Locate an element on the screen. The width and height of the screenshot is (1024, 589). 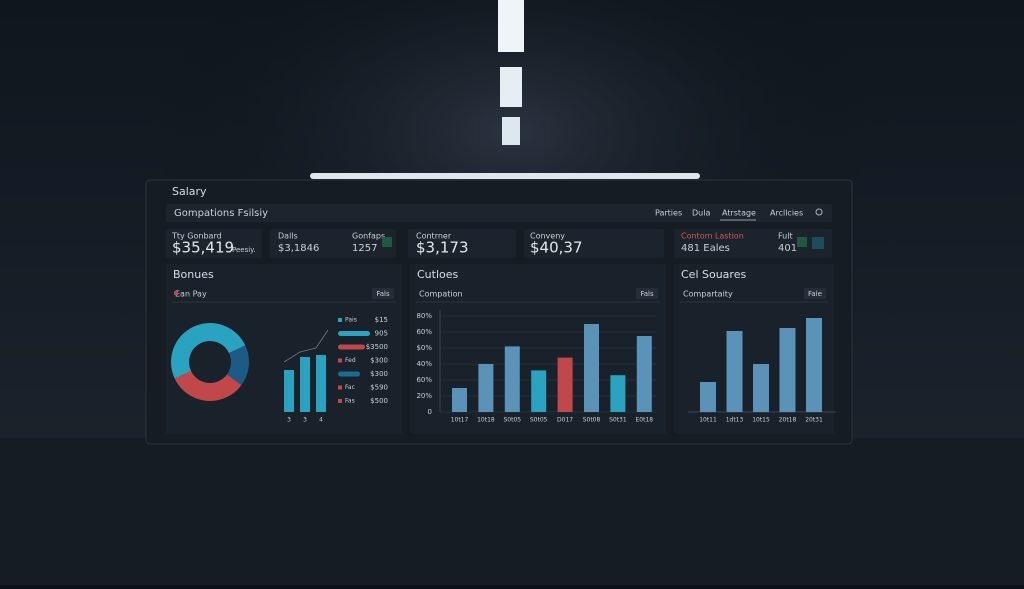
y-tick-label: 80% is located at coordinates (424, 316).